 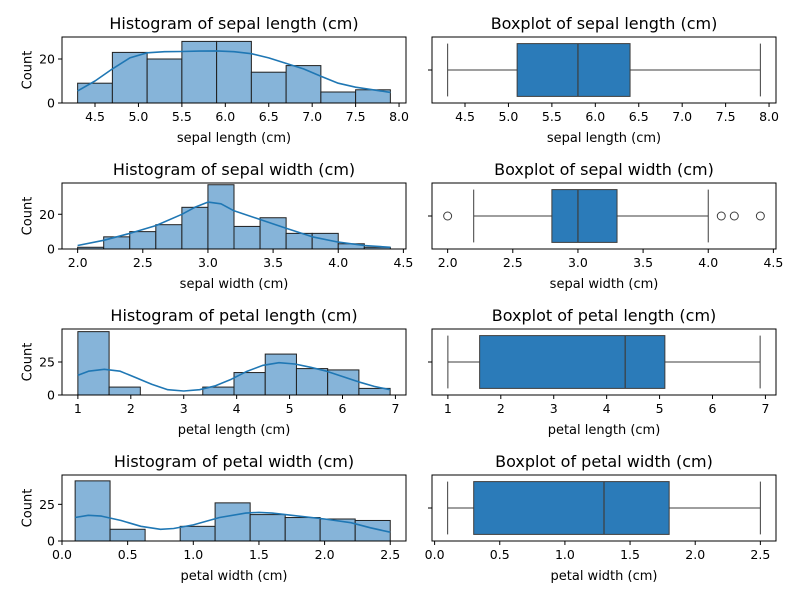 What do you see at coordinates (343, 408) in the screenshot?
I see `x-tick-label: 6` at bounding box center [343, 408].